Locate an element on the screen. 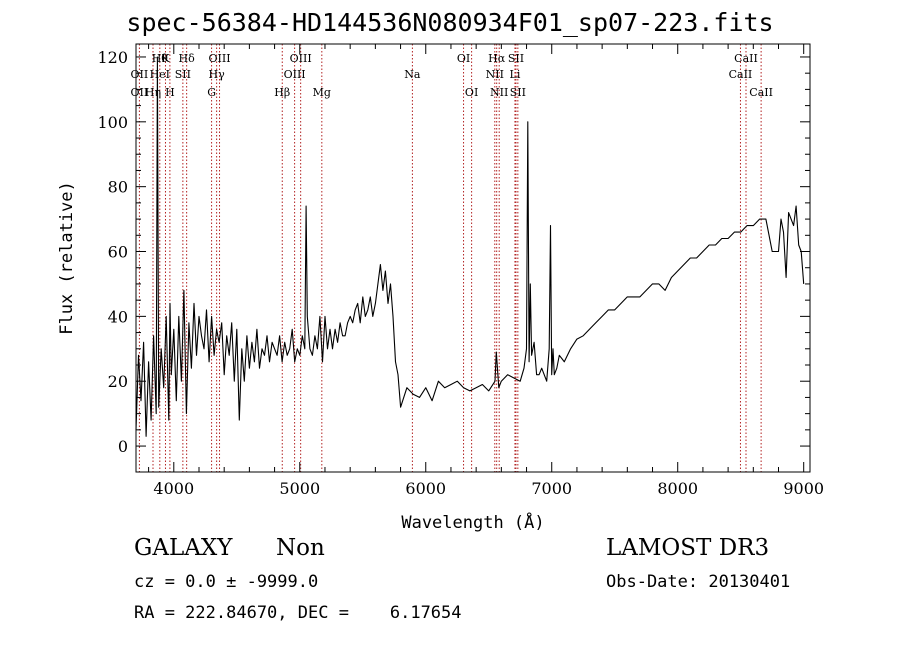 Image resolution: width=900 pixels, height=649 pixels. obs-date-readout: Obs-Date: 20130401 is located at coordinates (698, 582).